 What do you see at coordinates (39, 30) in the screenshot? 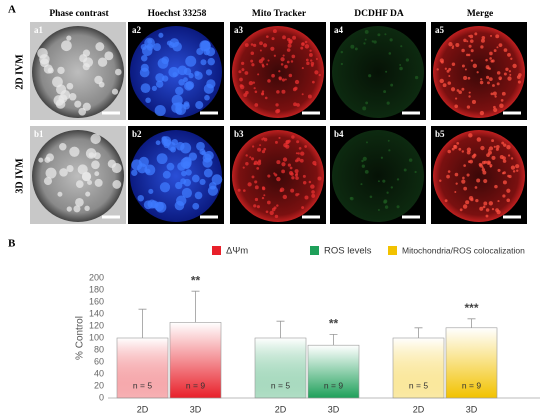
I see `image-label: a1` at bounding box center [39, 30].